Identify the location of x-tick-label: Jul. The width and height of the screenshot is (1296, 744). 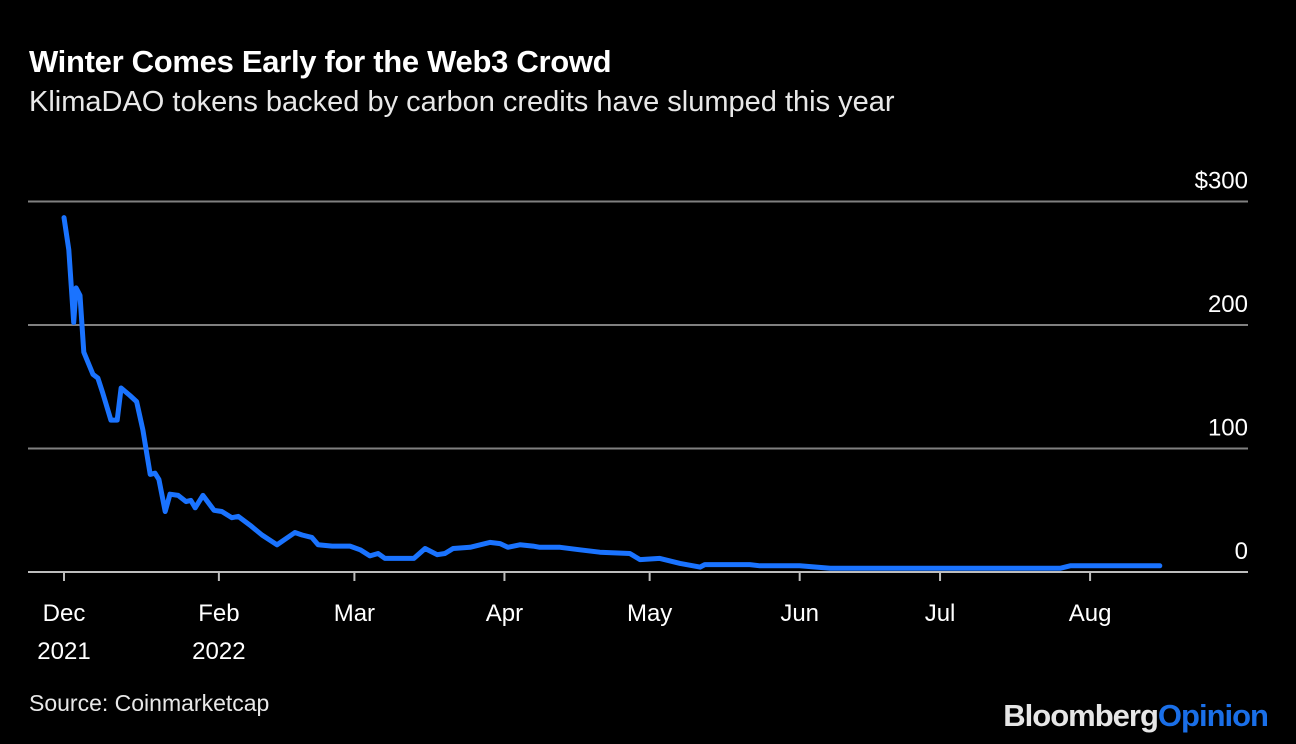
(940, 613).